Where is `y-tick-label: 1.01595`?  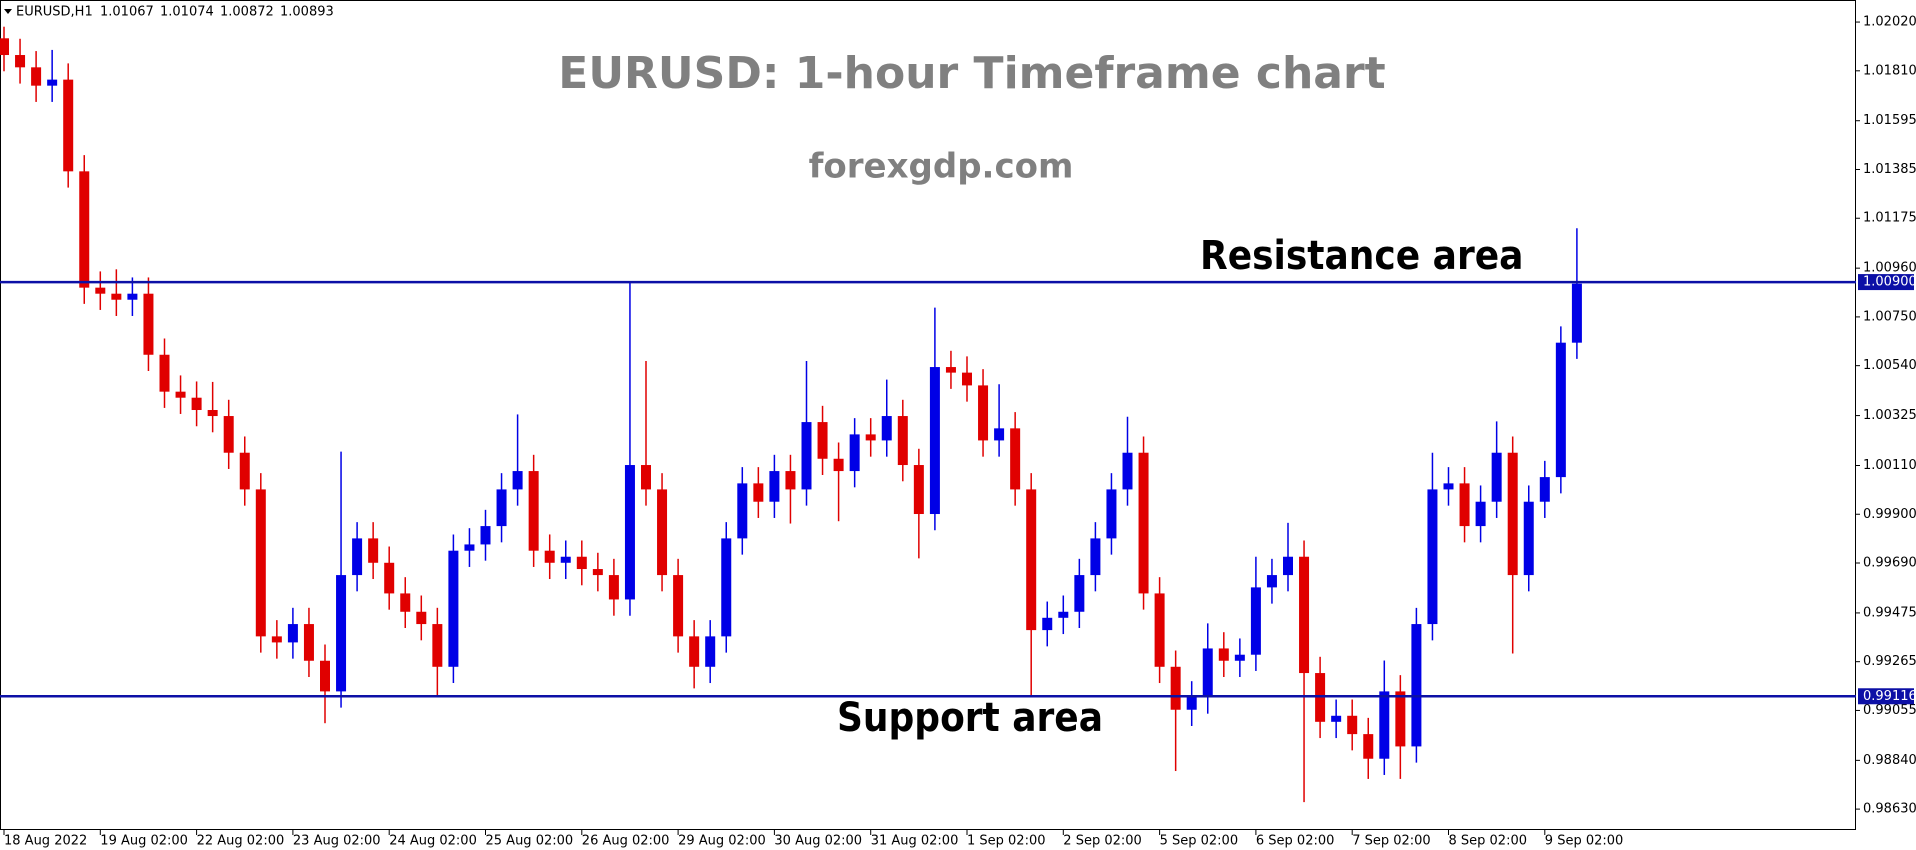
y-tick-label: 1.01595 is located at coordinates (1889, 120).